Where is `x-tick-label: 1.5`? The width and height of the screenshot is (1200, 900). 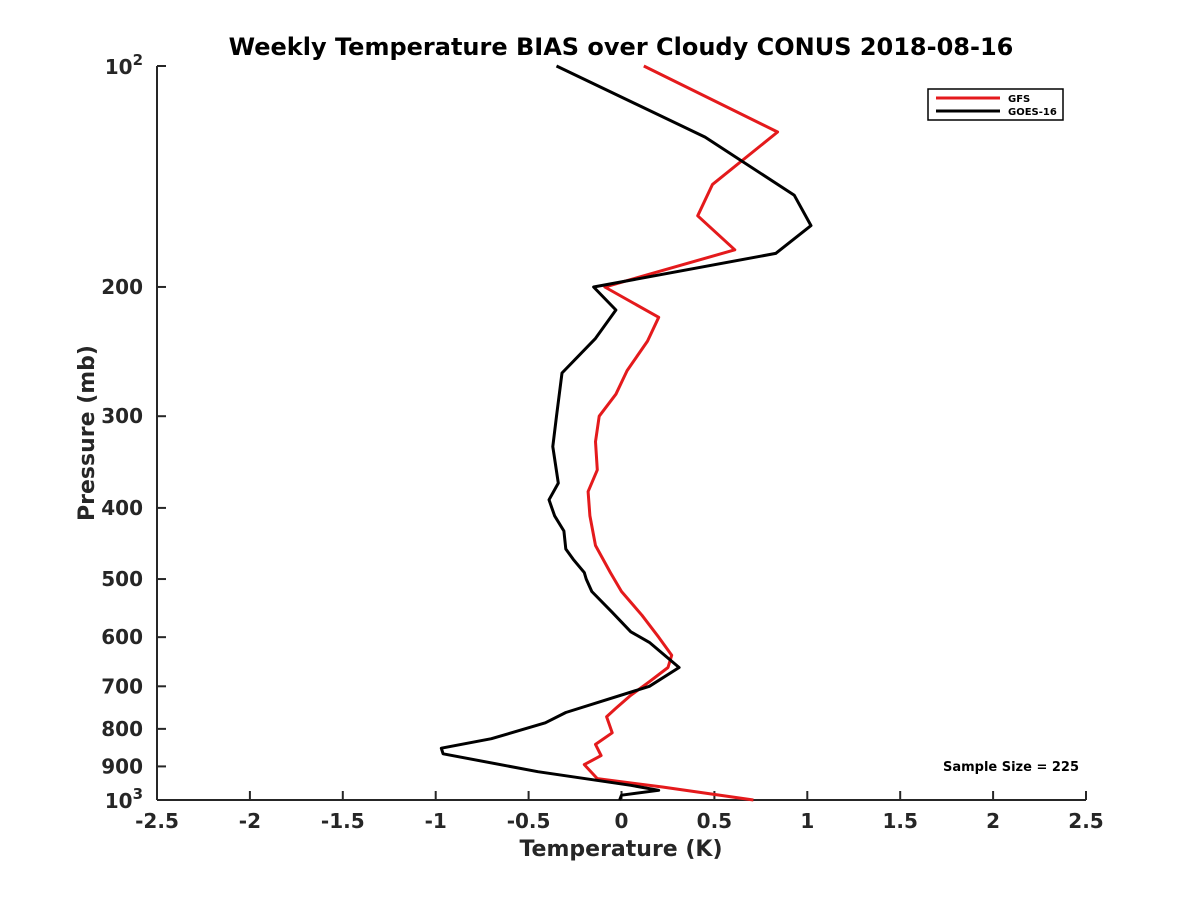 x-tick-label: 1.5 is located at coordinates (899, 821).